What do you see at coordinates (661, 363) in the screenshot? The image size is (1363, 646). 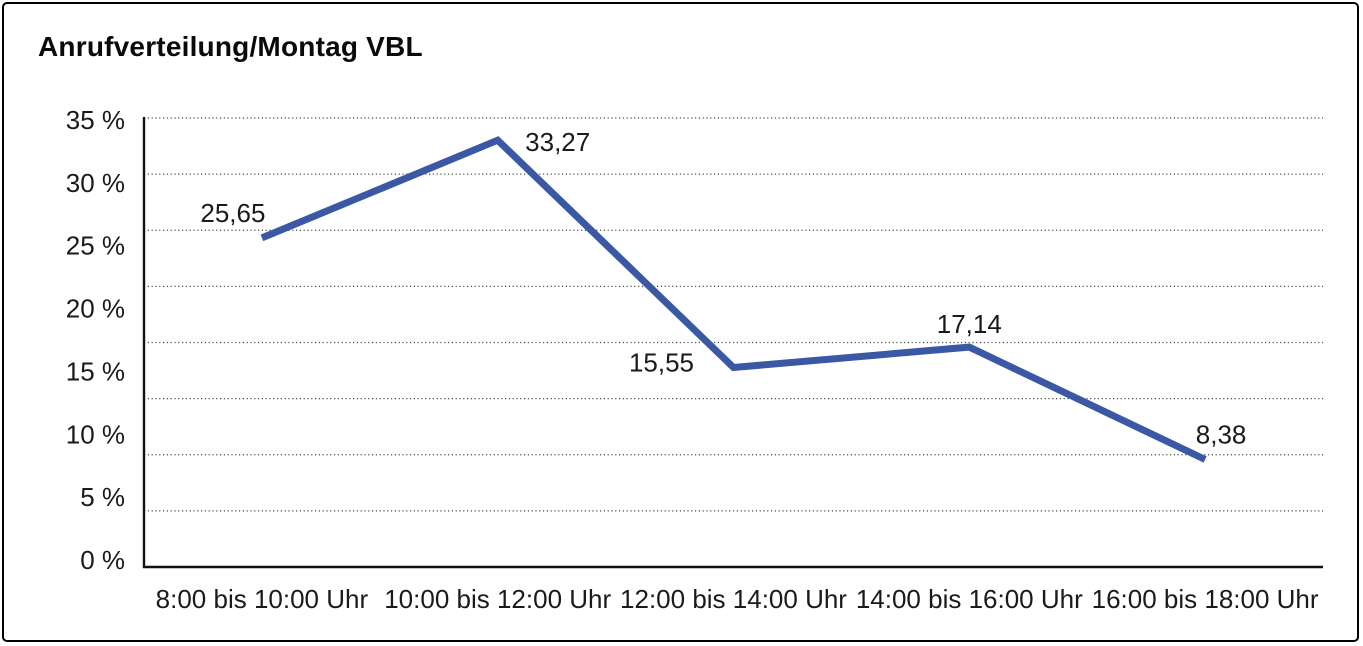 I see `value-label: 15,55` at bounding box center [661, 363].